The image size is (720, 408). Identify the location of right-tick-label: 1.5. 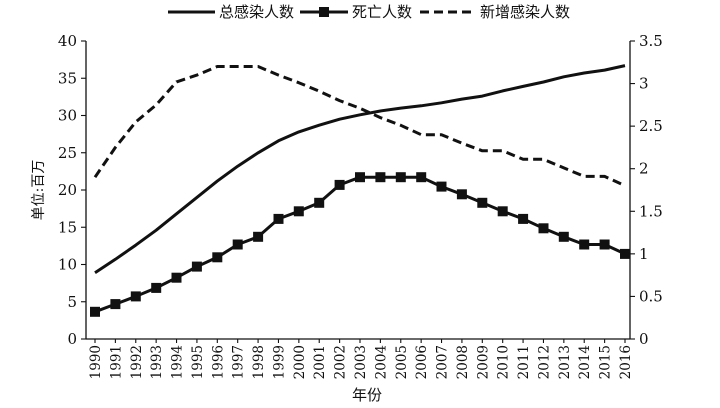
(651, 211).